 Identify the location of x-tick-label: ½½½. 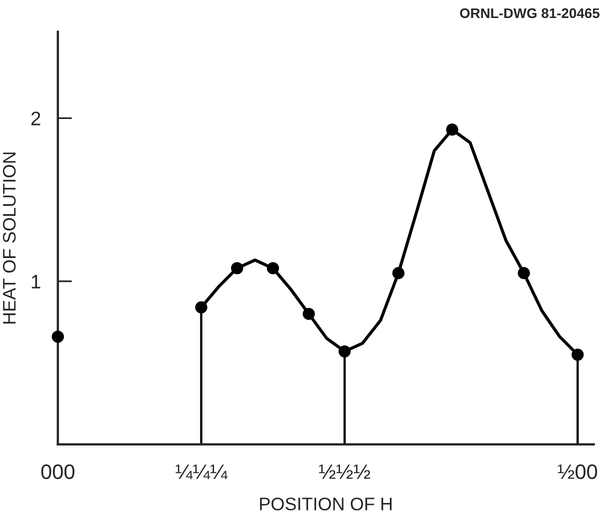
(344, 471).